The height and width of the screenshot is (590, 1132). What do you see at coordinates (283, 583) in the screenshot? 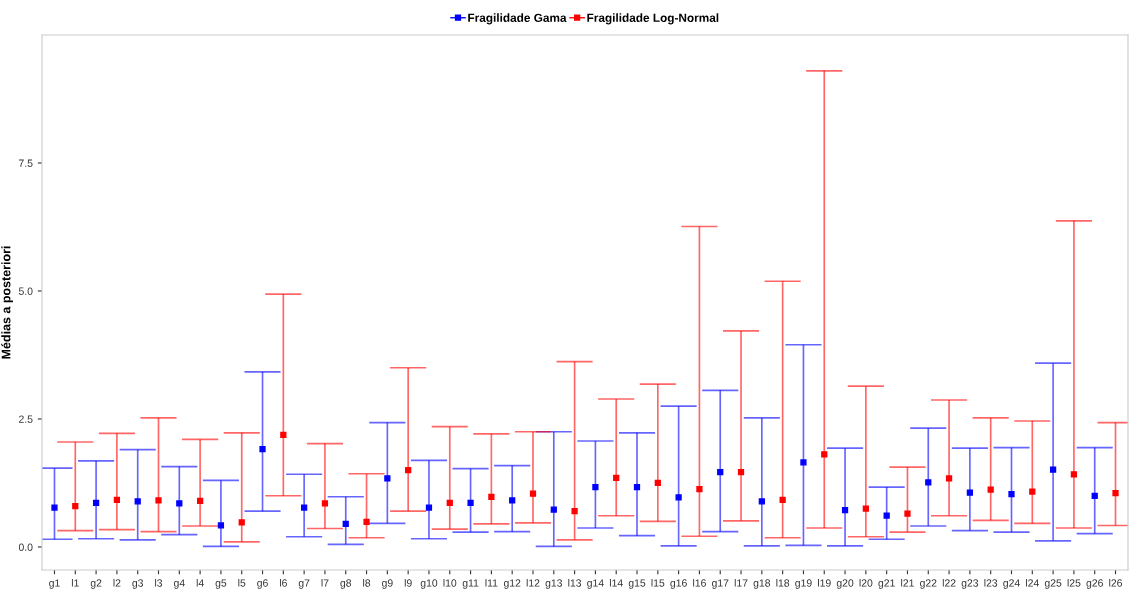
I see `x-tick-label: l6` at bounding box center [283, 583].